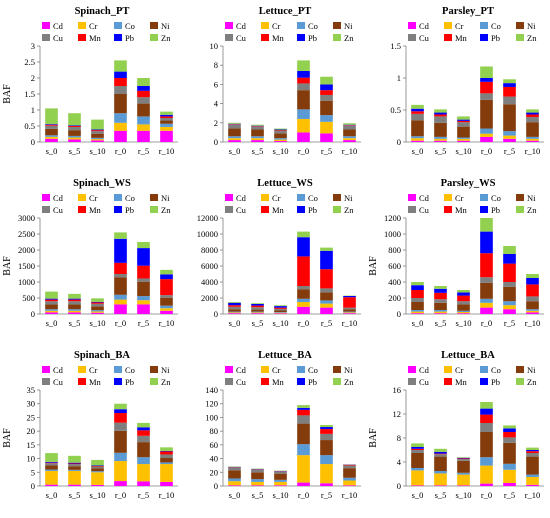 The width and height of the screenshot is (550, 518). Describe the element at coordinates (468, 11) in the screenshot. I see `chart-title: Parsley_PT` at that location.